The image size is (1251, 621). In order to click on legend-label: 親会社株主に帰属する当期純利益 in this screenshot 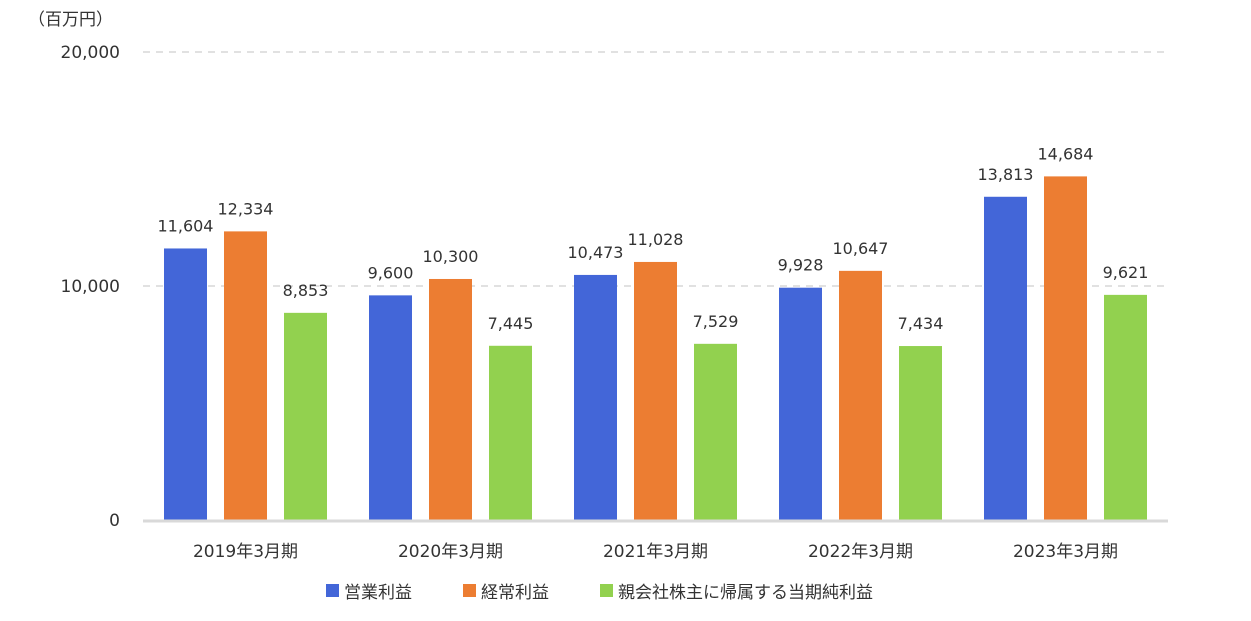, I will do `click(745, 593)`.